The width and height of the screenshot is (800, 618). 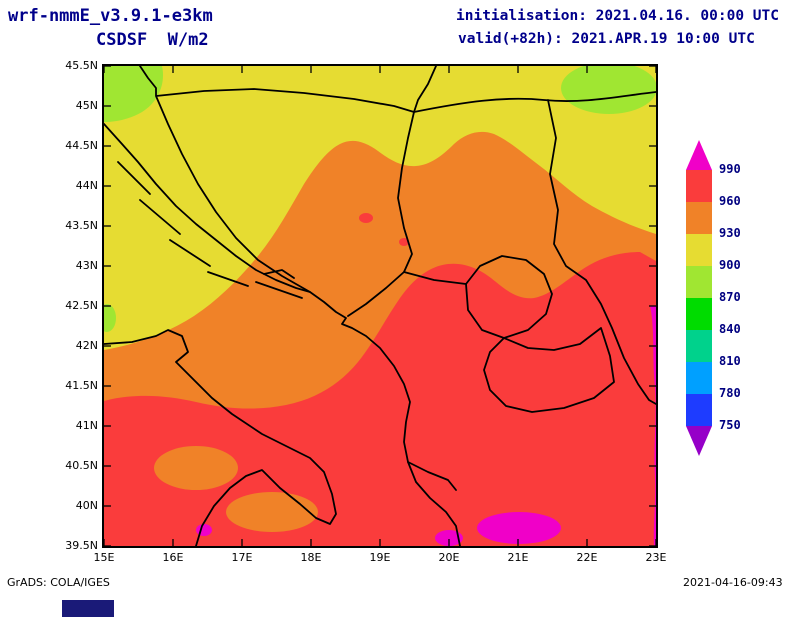 What do you see at coordinates (81, 225) in the screenshot?
I see `lat-tick-label: 43.5N` at bounding box center [81, 225].